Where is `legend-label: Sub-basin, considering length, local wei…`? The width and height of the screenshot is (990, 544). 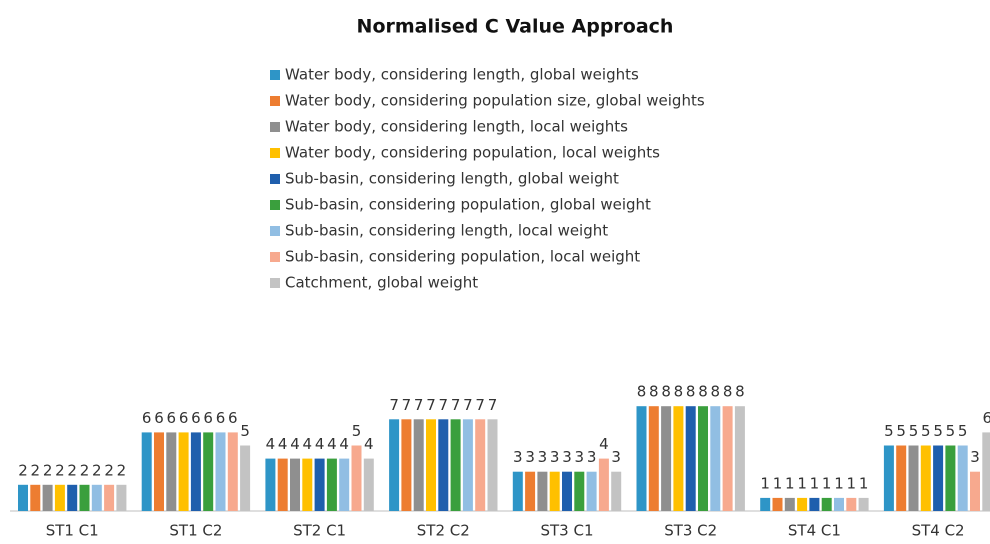
legend-label: Sub-basin, considering length, local wei… is located at coordinates (446, 231).